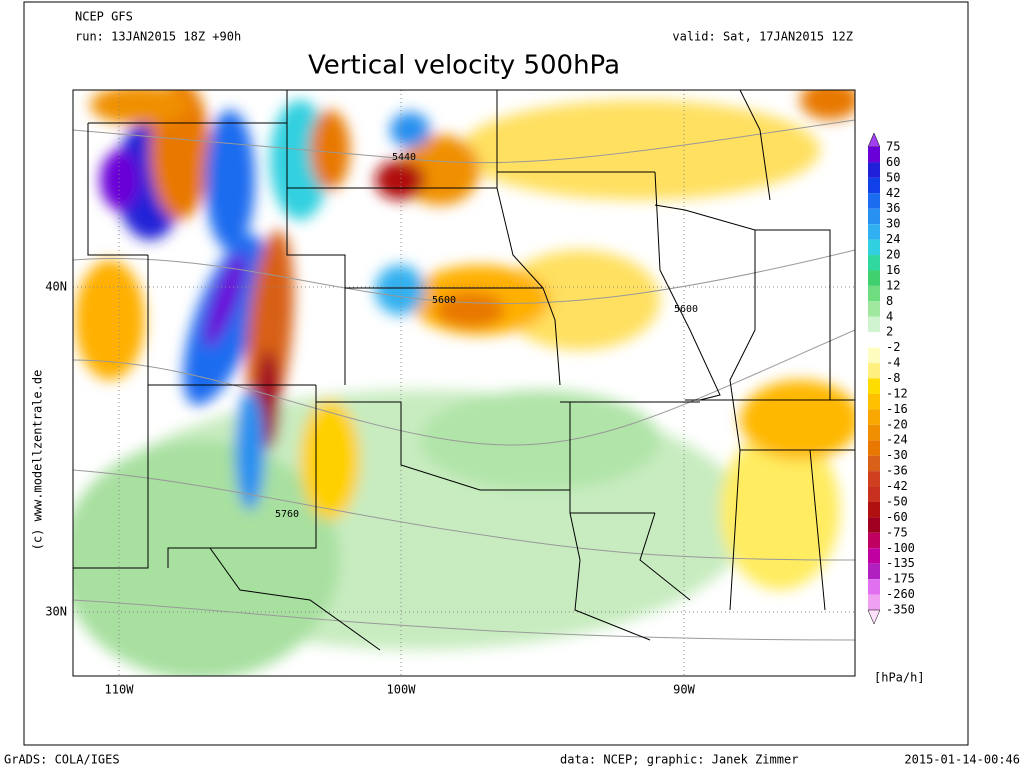  I want to click on legend-arrow, so click(874, 617).